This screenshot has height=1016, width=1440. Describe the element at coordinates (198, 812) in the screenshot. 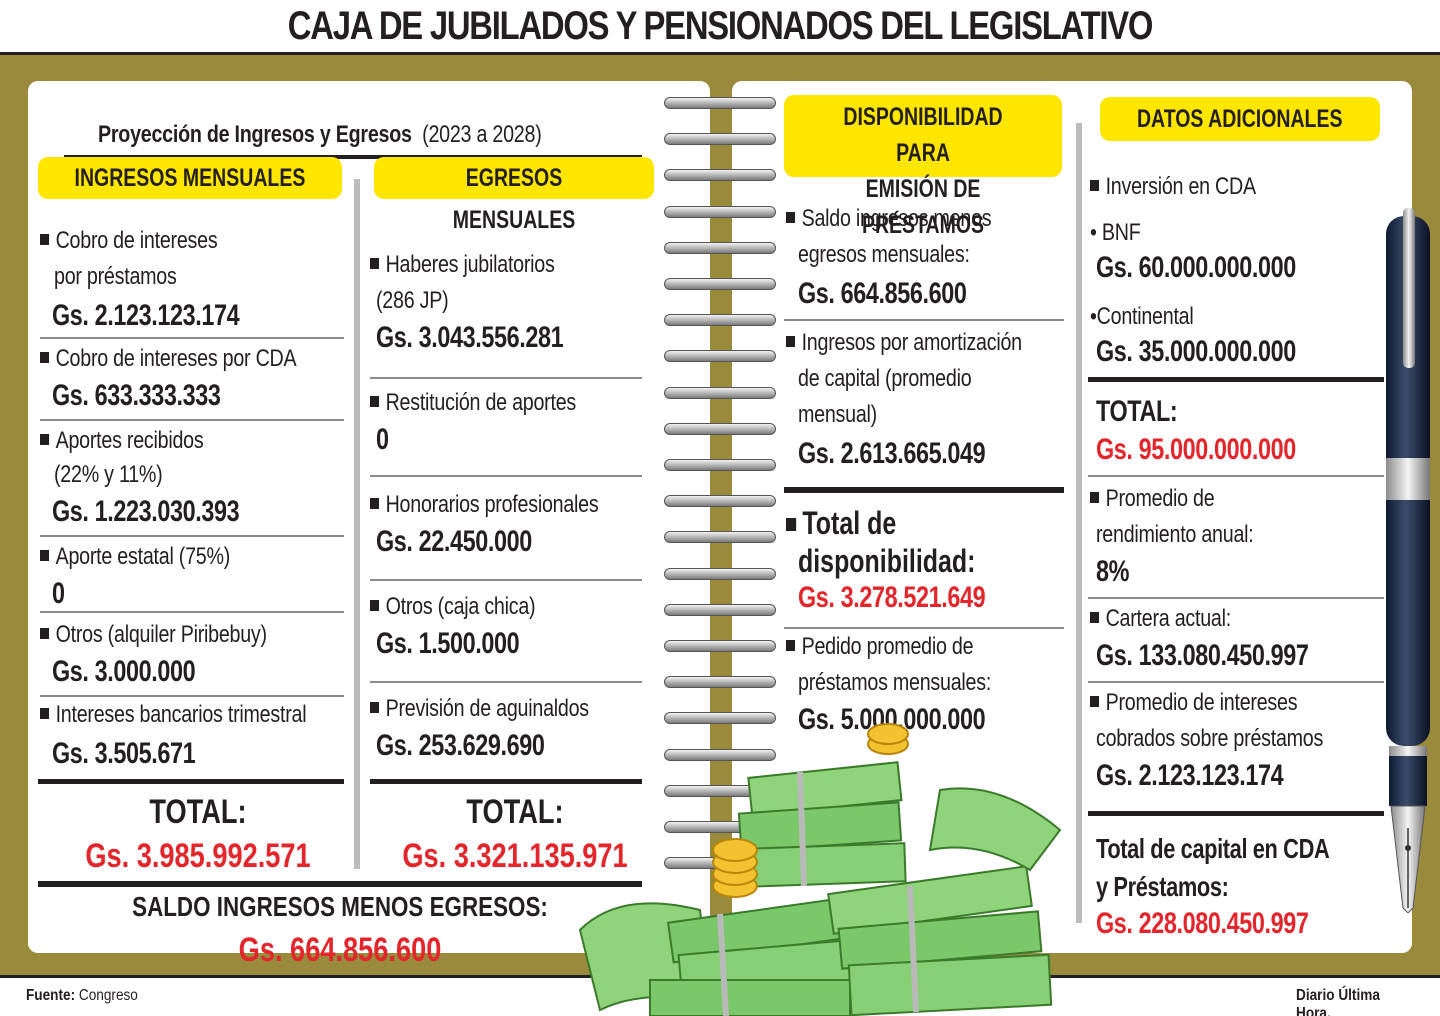

I see `ingresos-total-label: TOTAL:` at that location.